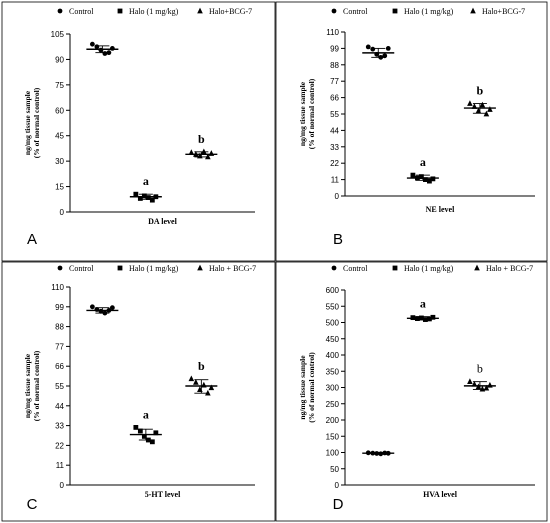 The image size is (550, 523). I want to click on x-axis-label: NE level, so click(440, 209).